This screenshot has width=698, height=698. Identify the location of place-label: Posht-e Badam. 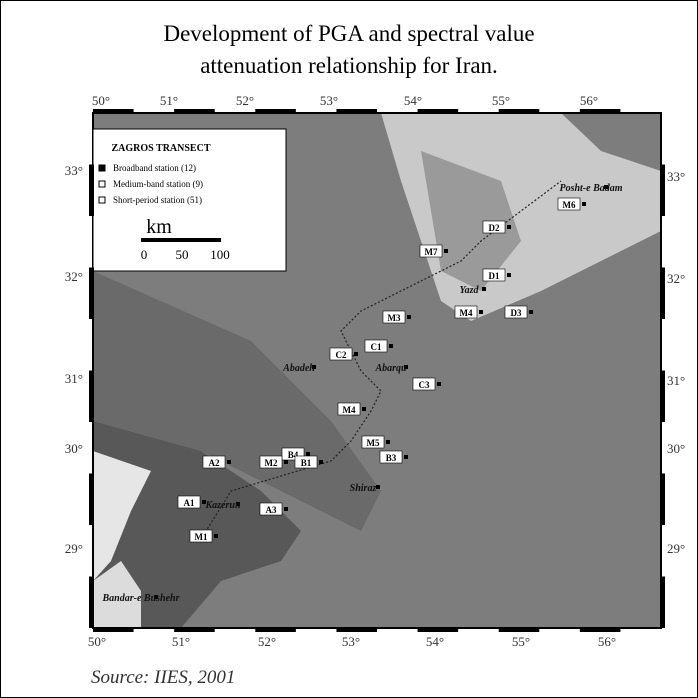
(590, 188).